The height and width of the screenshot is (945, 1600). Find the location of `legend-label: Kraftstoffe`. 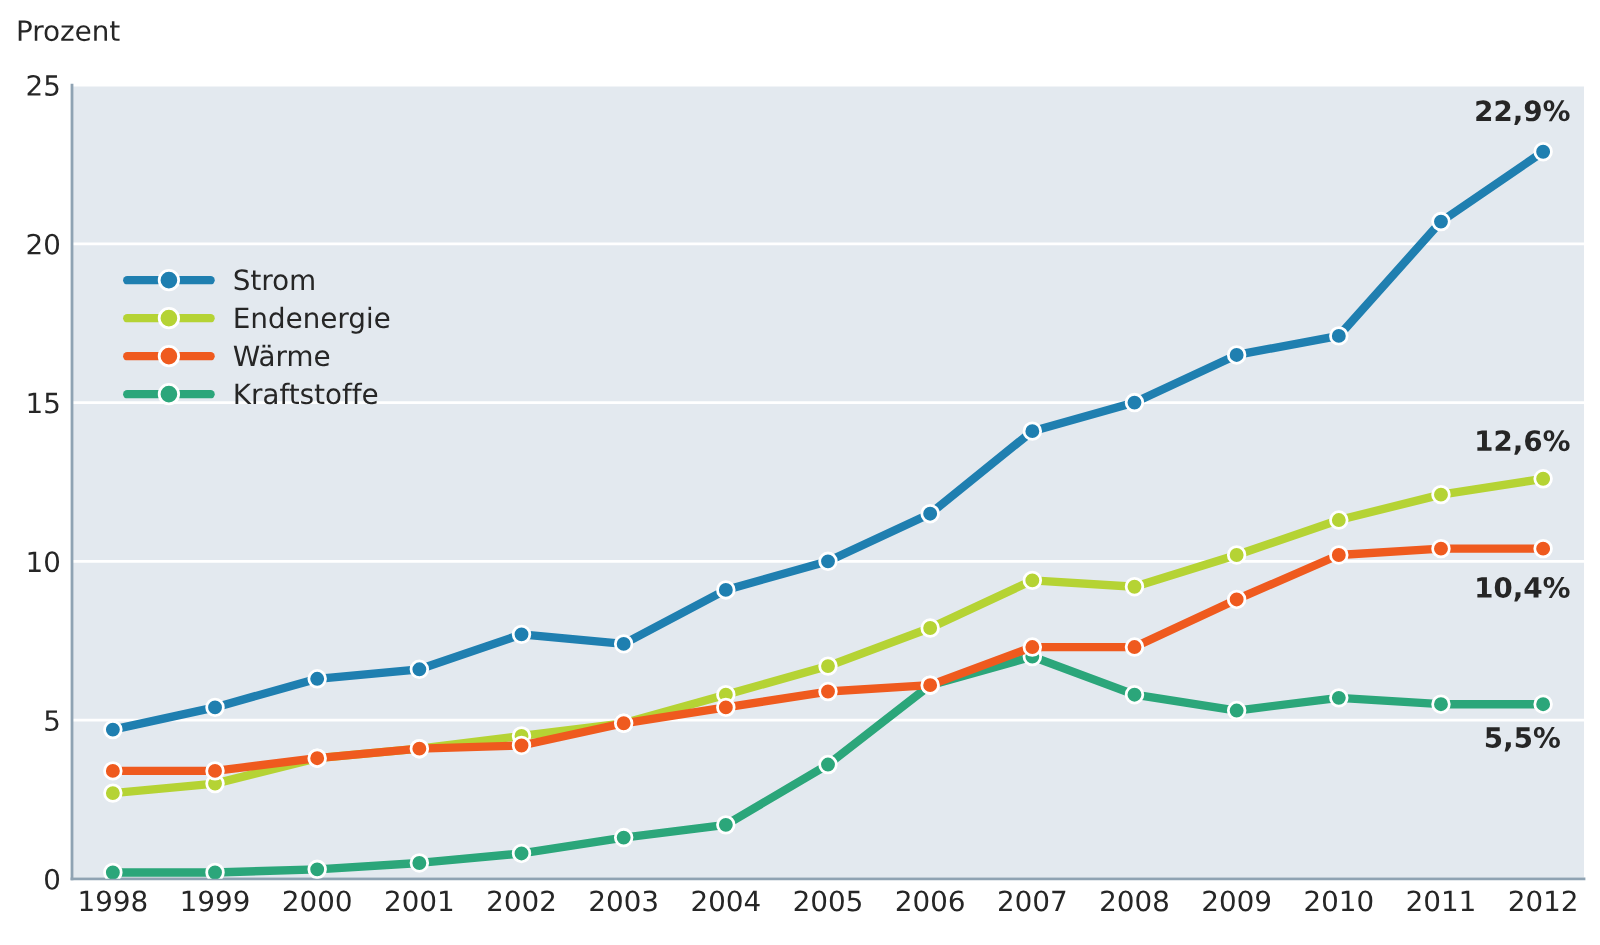

legend-label: Kraftstoffe is located at coordinates (306, 393).